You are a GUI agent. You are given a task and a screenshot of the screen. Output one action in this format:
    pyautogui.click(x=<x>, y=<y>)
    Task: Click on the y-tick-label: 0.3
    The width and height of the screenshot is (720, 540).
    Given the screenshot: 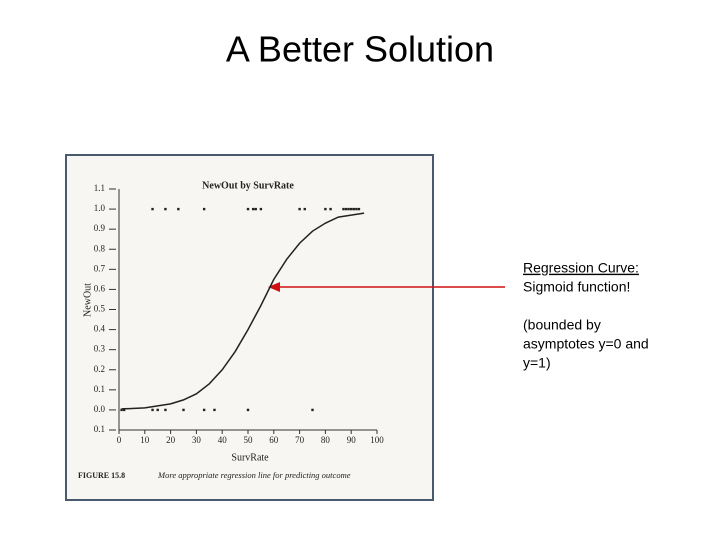 What is the action you would take?
    pyautogui.click(x=100, y=349)
    